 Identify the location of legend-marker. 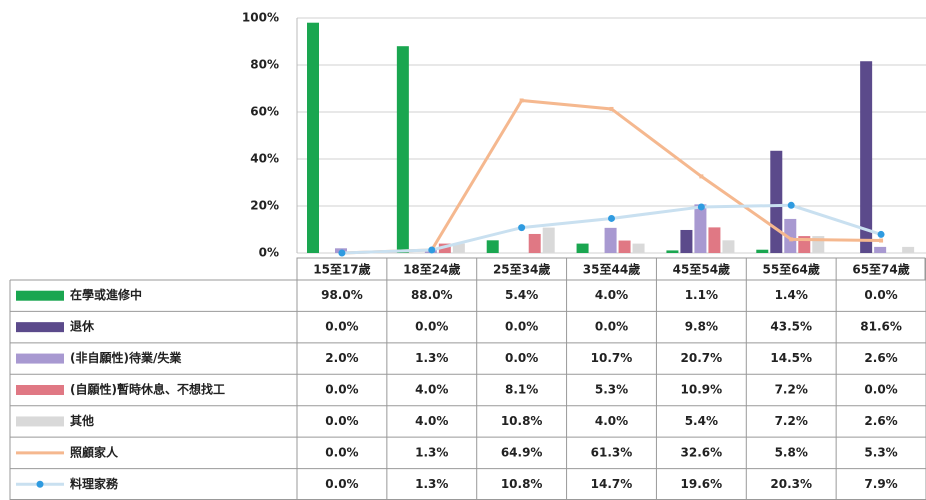
(40, 484).